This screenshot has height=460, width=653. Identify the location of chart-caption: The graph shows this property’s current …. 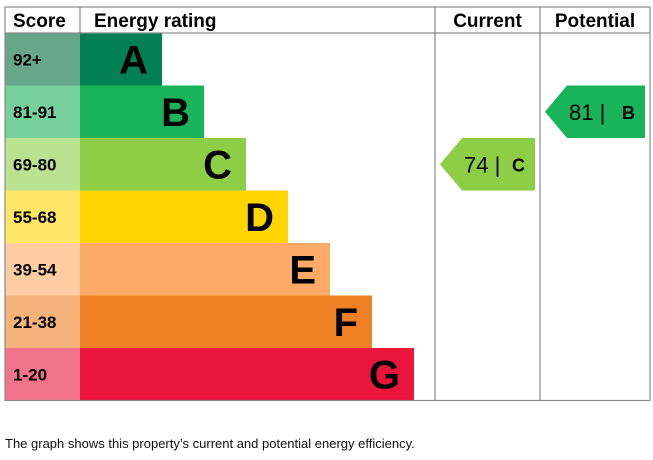
(210, 443).